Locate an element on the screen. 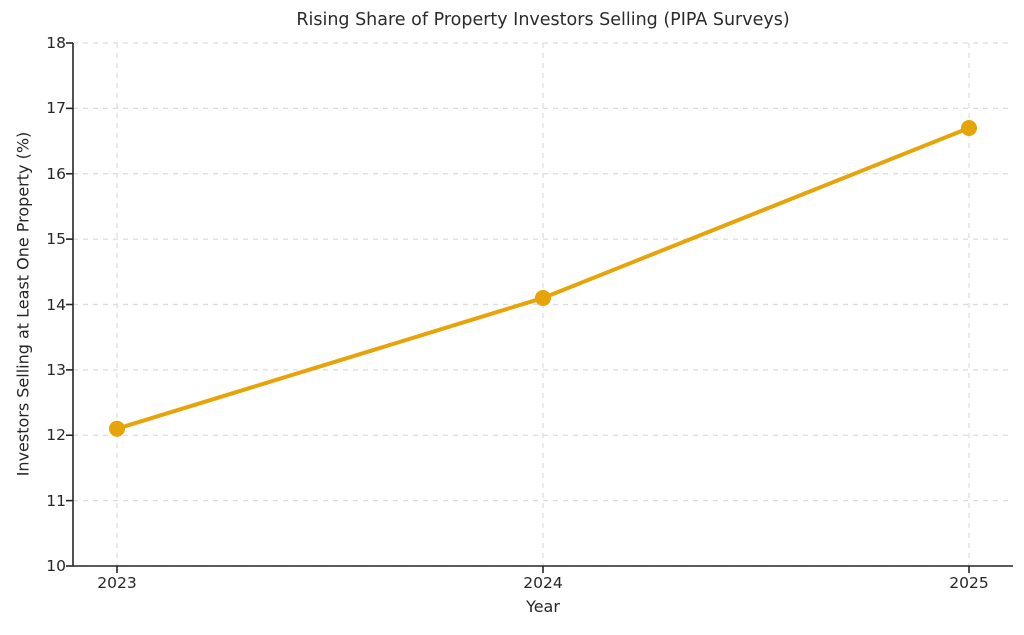 Image resolution: width=1024 pixels, height=635 pixels. y-tick-label: 18 is located at coordinates (56, 43).